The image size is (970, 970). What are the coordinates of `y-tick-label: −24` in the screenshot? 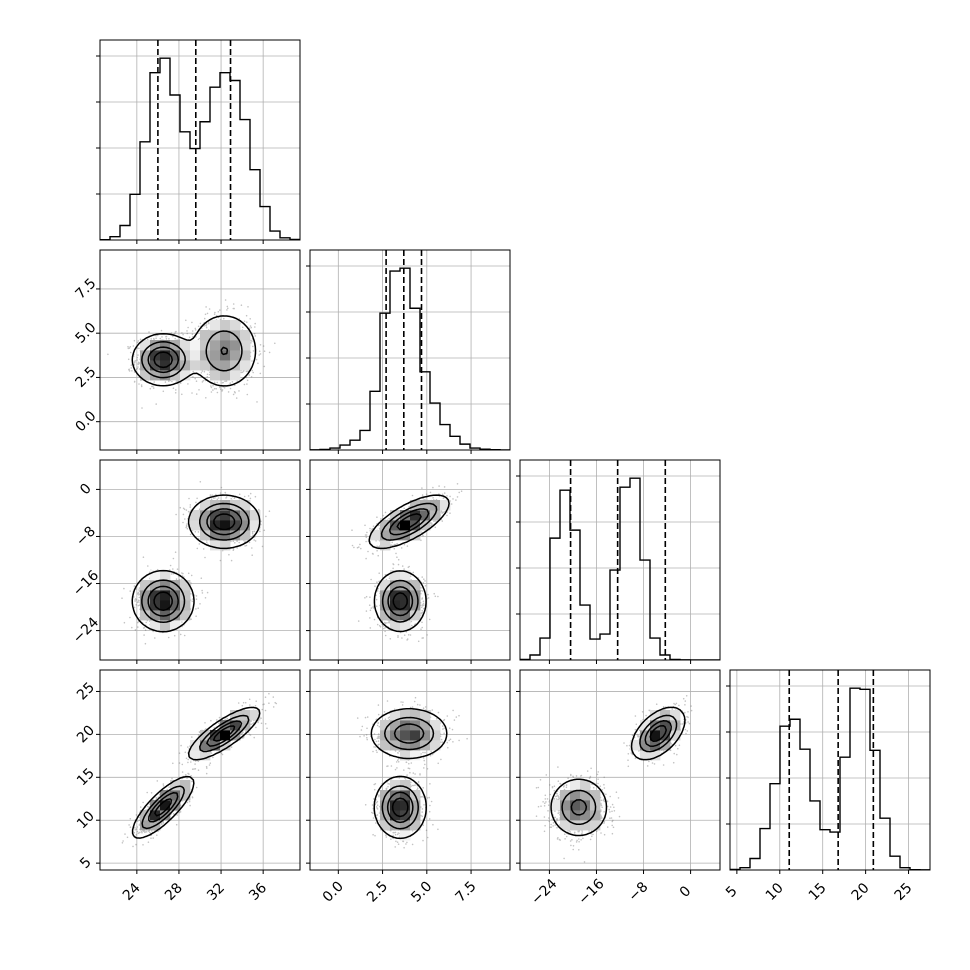 It's located at (86, 630).